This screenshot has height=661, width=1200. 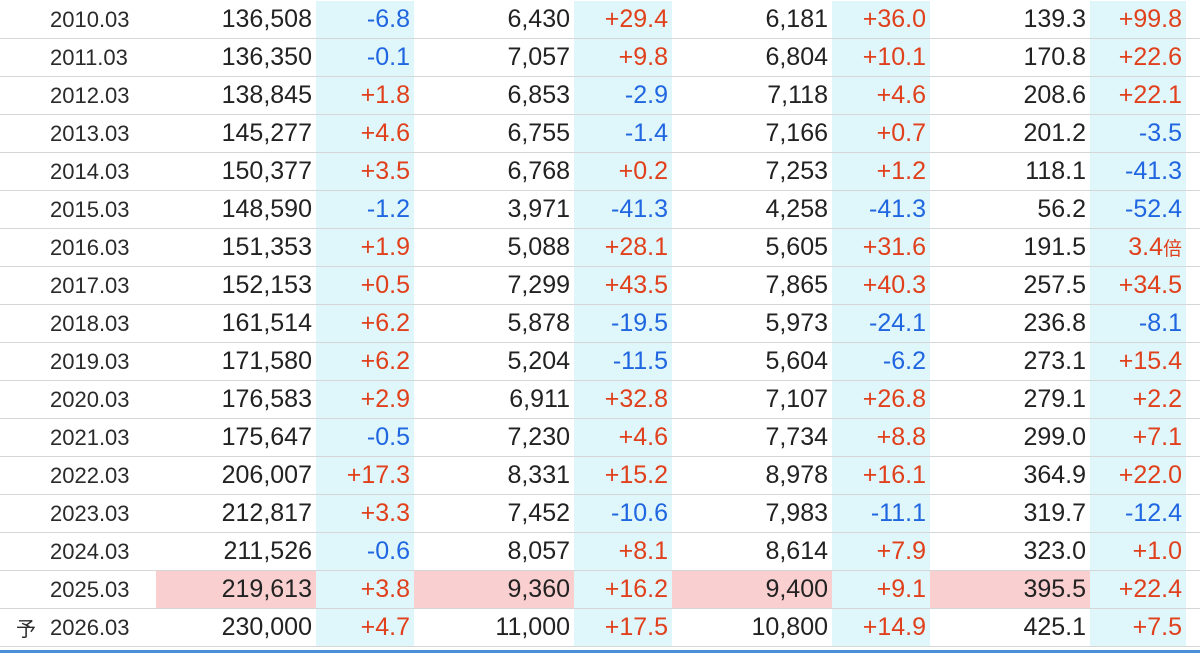 I want to click on eps-change-value: -52.4, so click(x=1153, y=209).